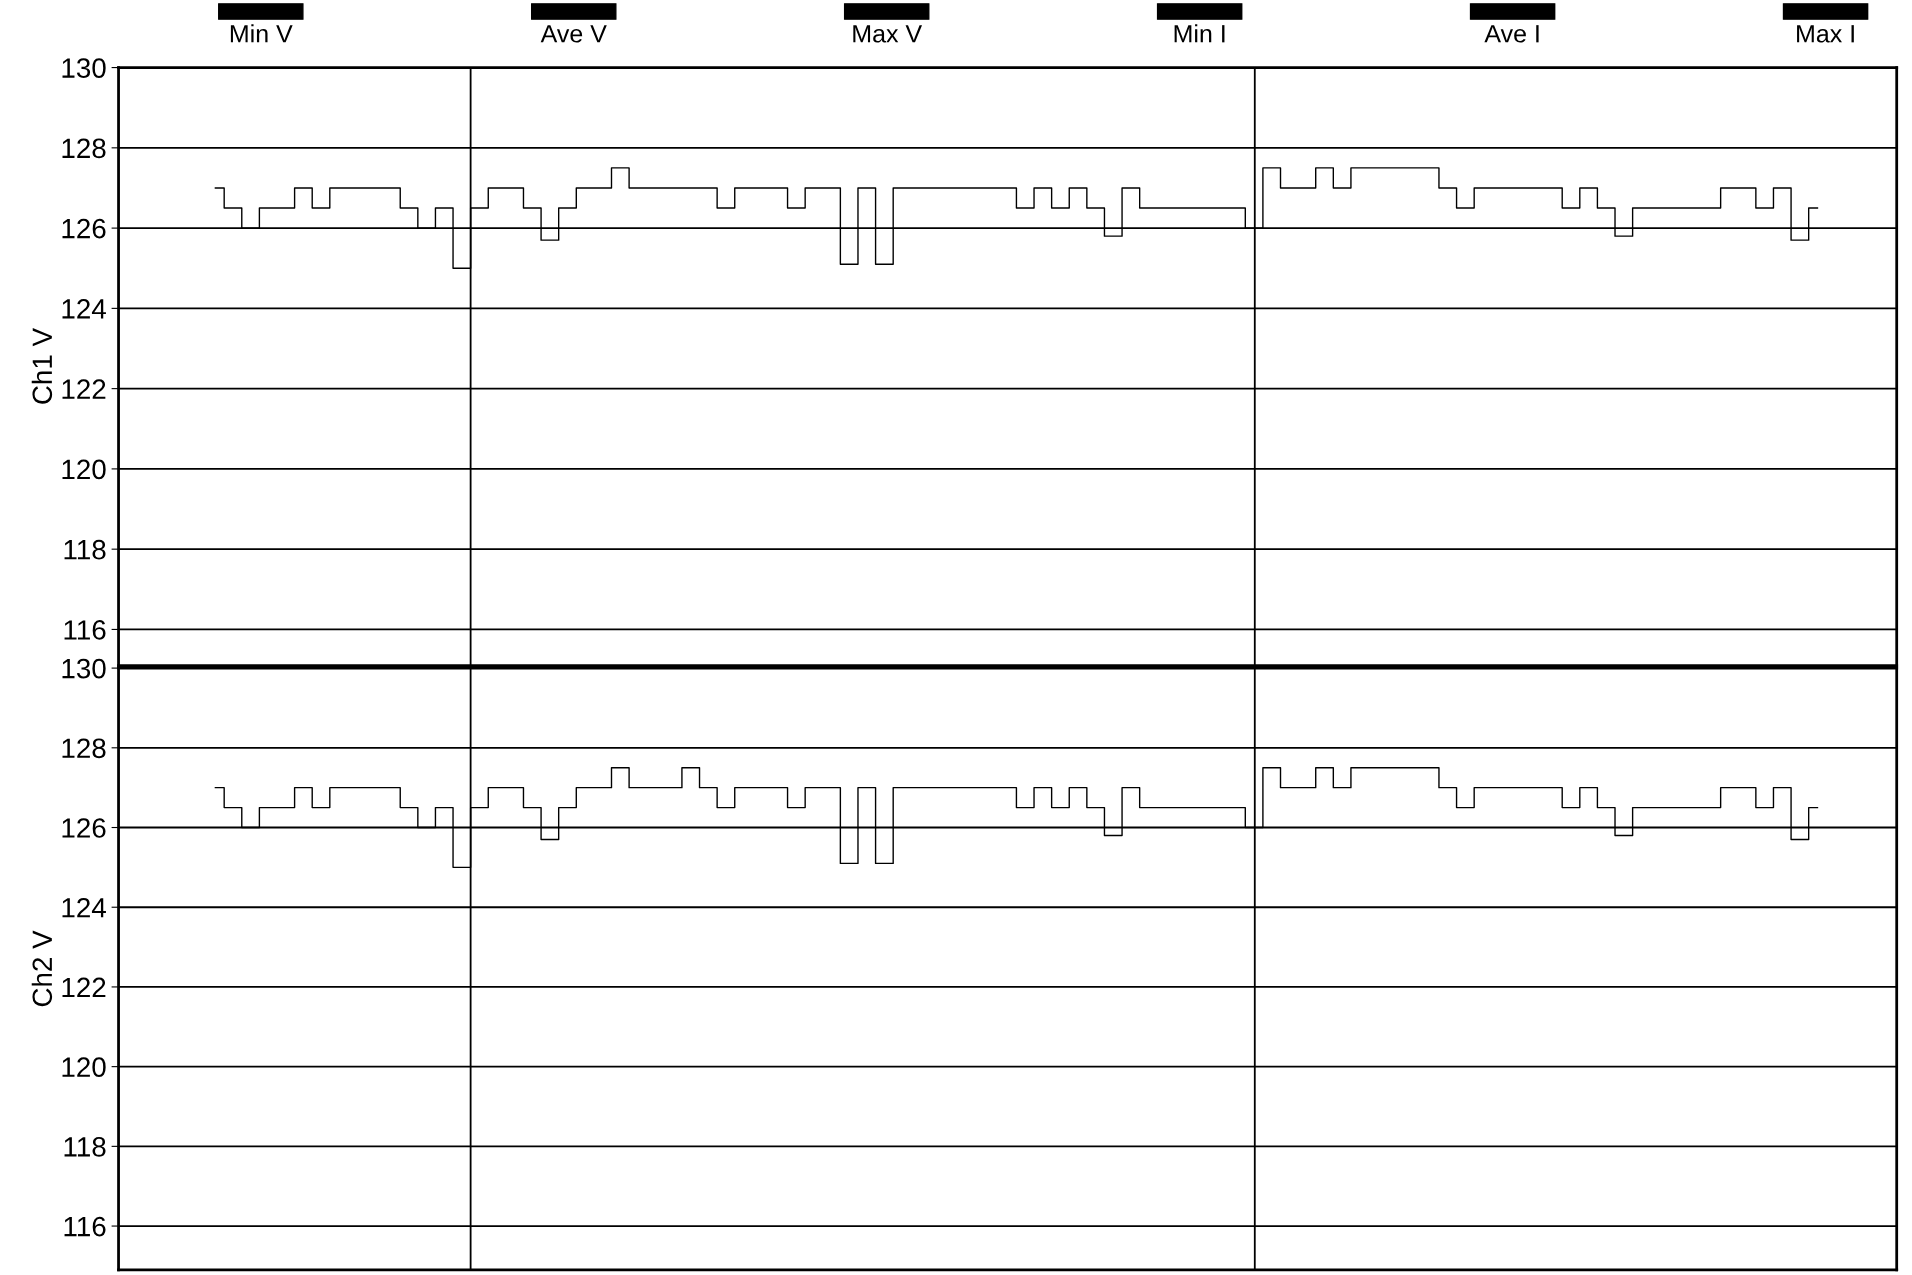  I want to click on text: Ave V, so click(573, 34).